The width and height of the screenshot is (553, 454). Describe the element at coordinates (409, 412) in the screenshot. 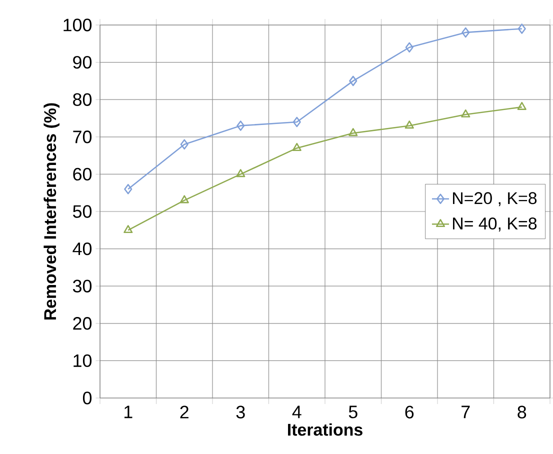

I see `x-tick-label: 6` at that location.